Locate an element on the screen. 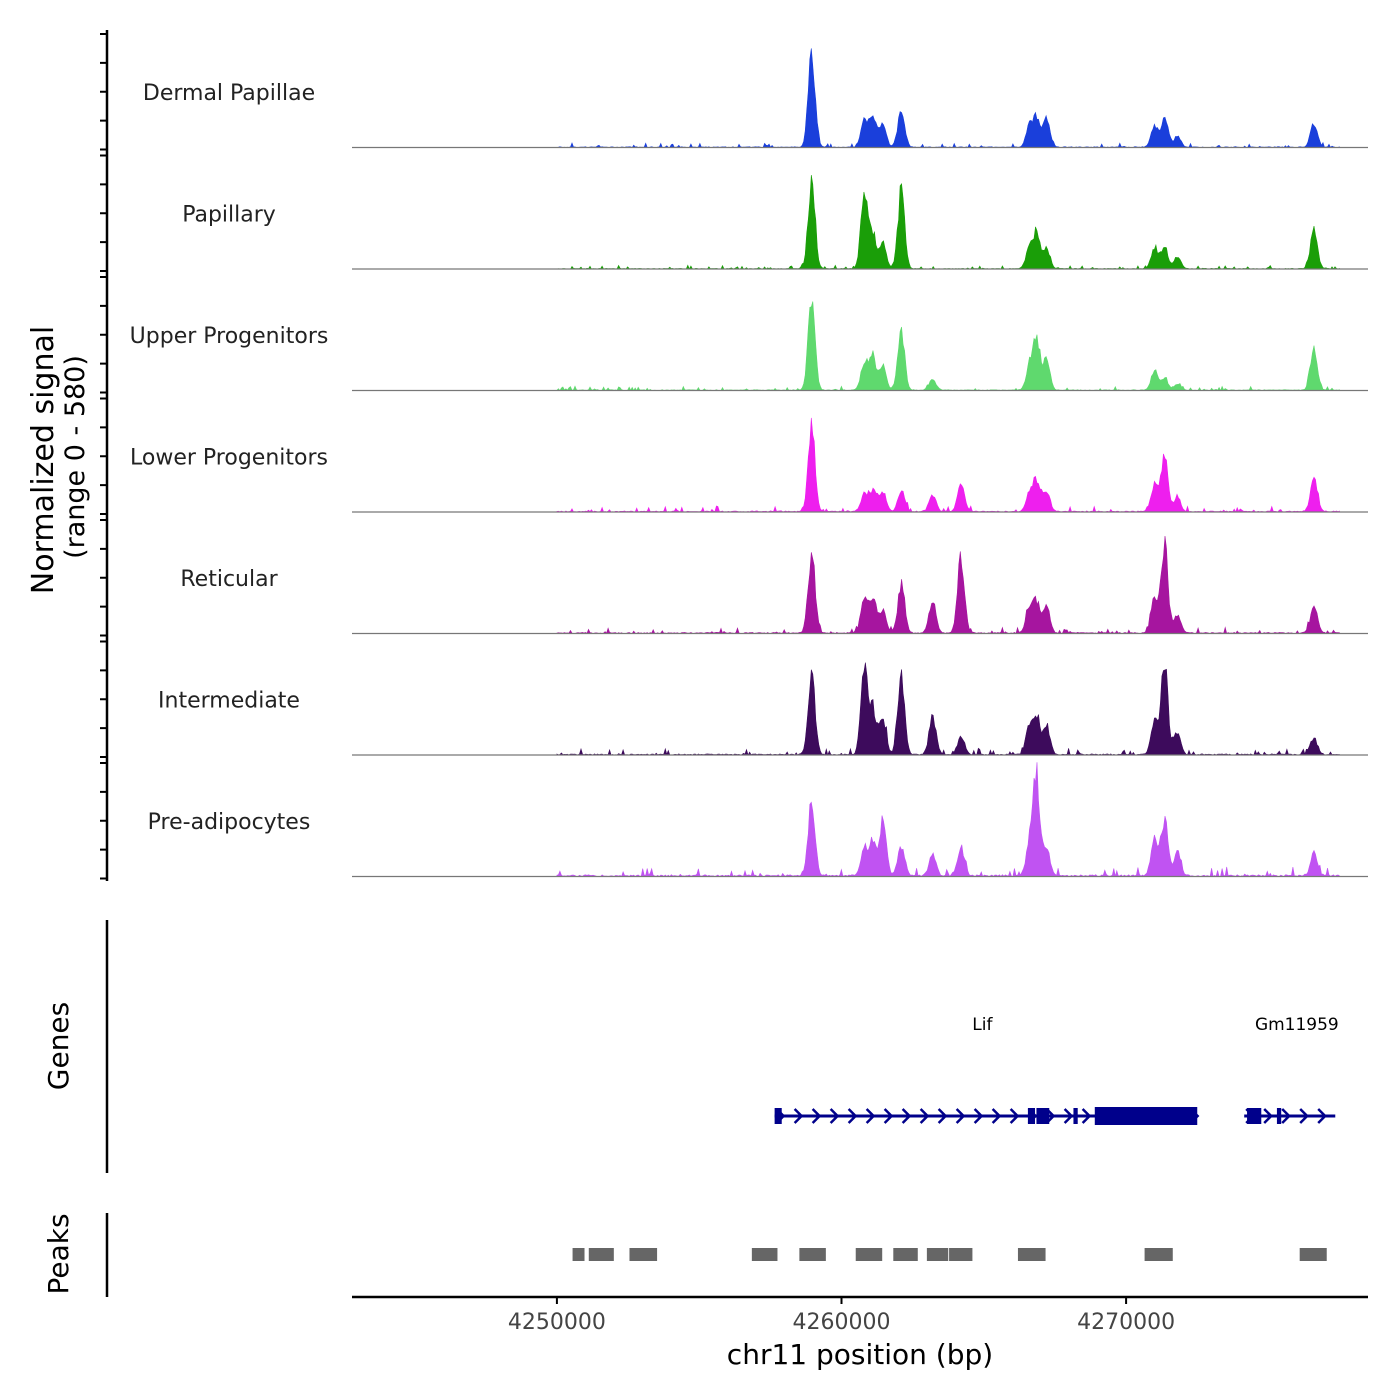 This screenshot has width=1400, height=1400. track-lower-progenitors: Lower Progenitors is located at coordinates (749, 465).